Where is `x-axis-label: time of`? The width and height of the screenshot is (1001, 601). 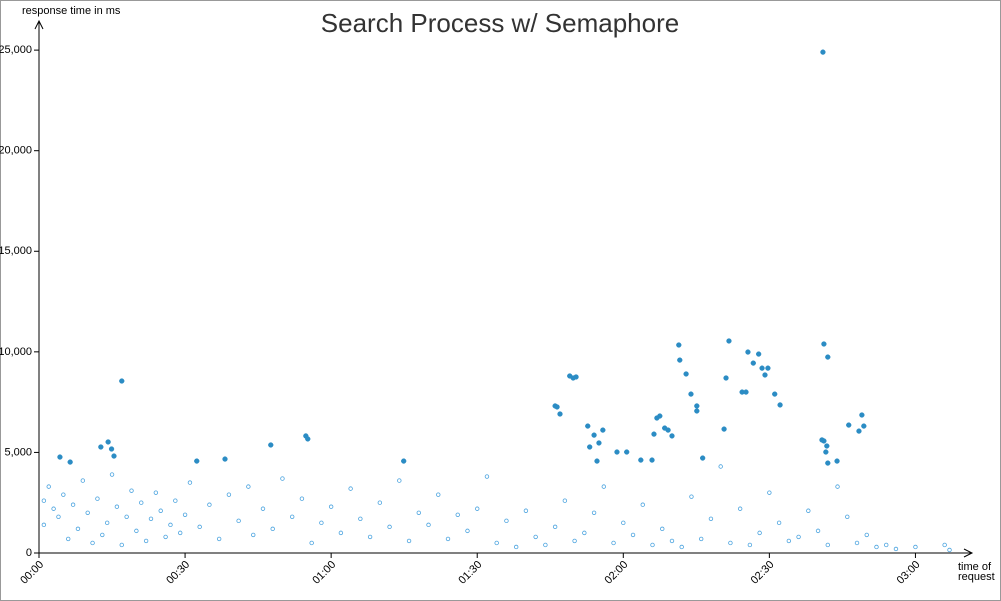 x-axis-label: time of is located at coordinates (975, 567).